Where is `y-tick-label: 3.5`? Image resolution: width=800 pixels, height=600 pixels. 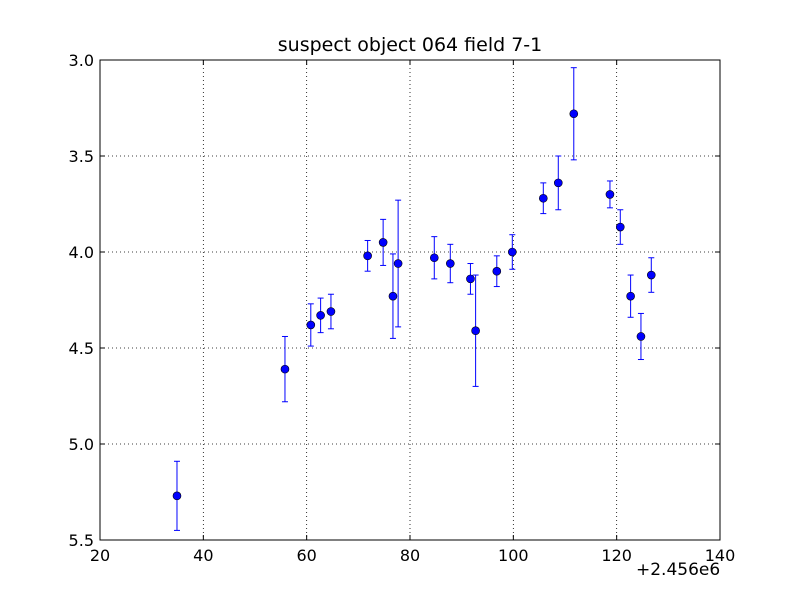
y-tick-label: 3.5 is located at coordinates (81, 156).